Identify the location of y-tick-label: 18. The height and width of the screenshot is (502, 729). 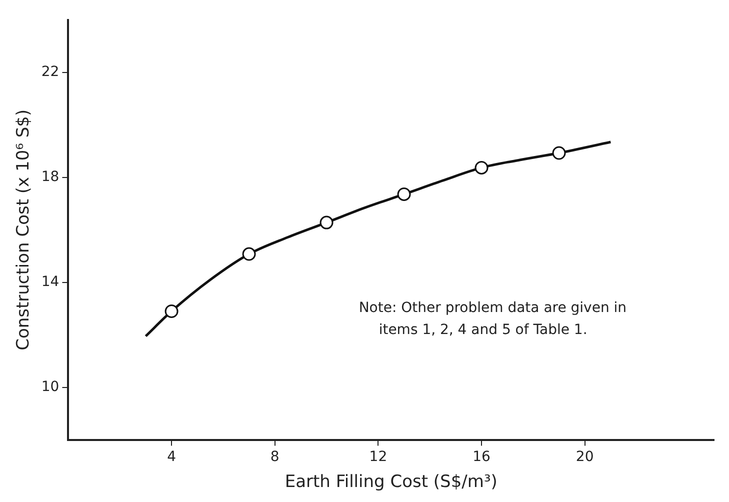
(50, 177).